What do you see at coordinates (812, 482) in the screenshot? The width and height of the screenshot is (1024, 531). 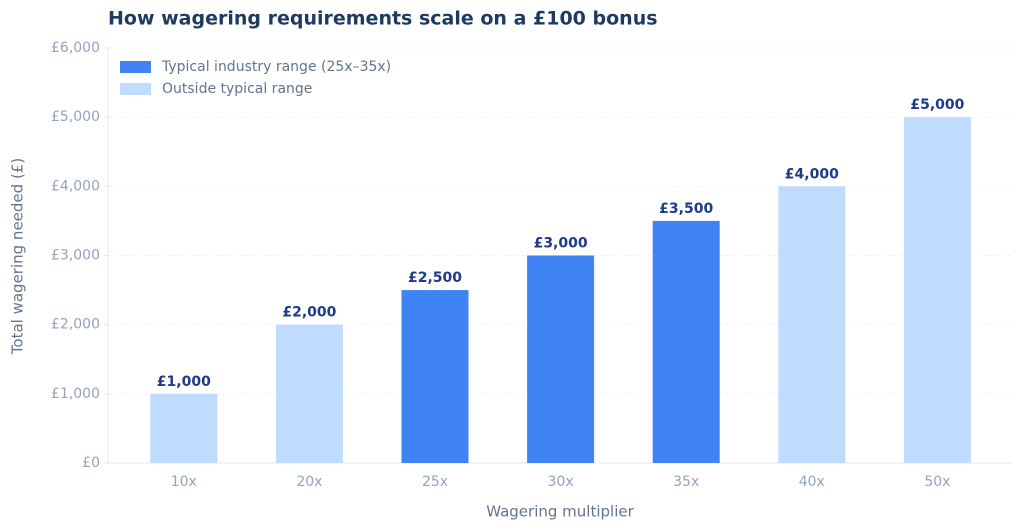 I see `x-tick-label: 40x` at bounding box center [812, 482].